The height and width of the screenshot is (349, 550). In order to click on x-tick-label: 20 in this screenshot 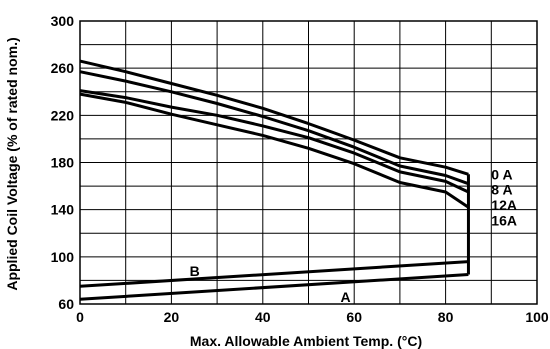, I will do `click(172, 317)`.